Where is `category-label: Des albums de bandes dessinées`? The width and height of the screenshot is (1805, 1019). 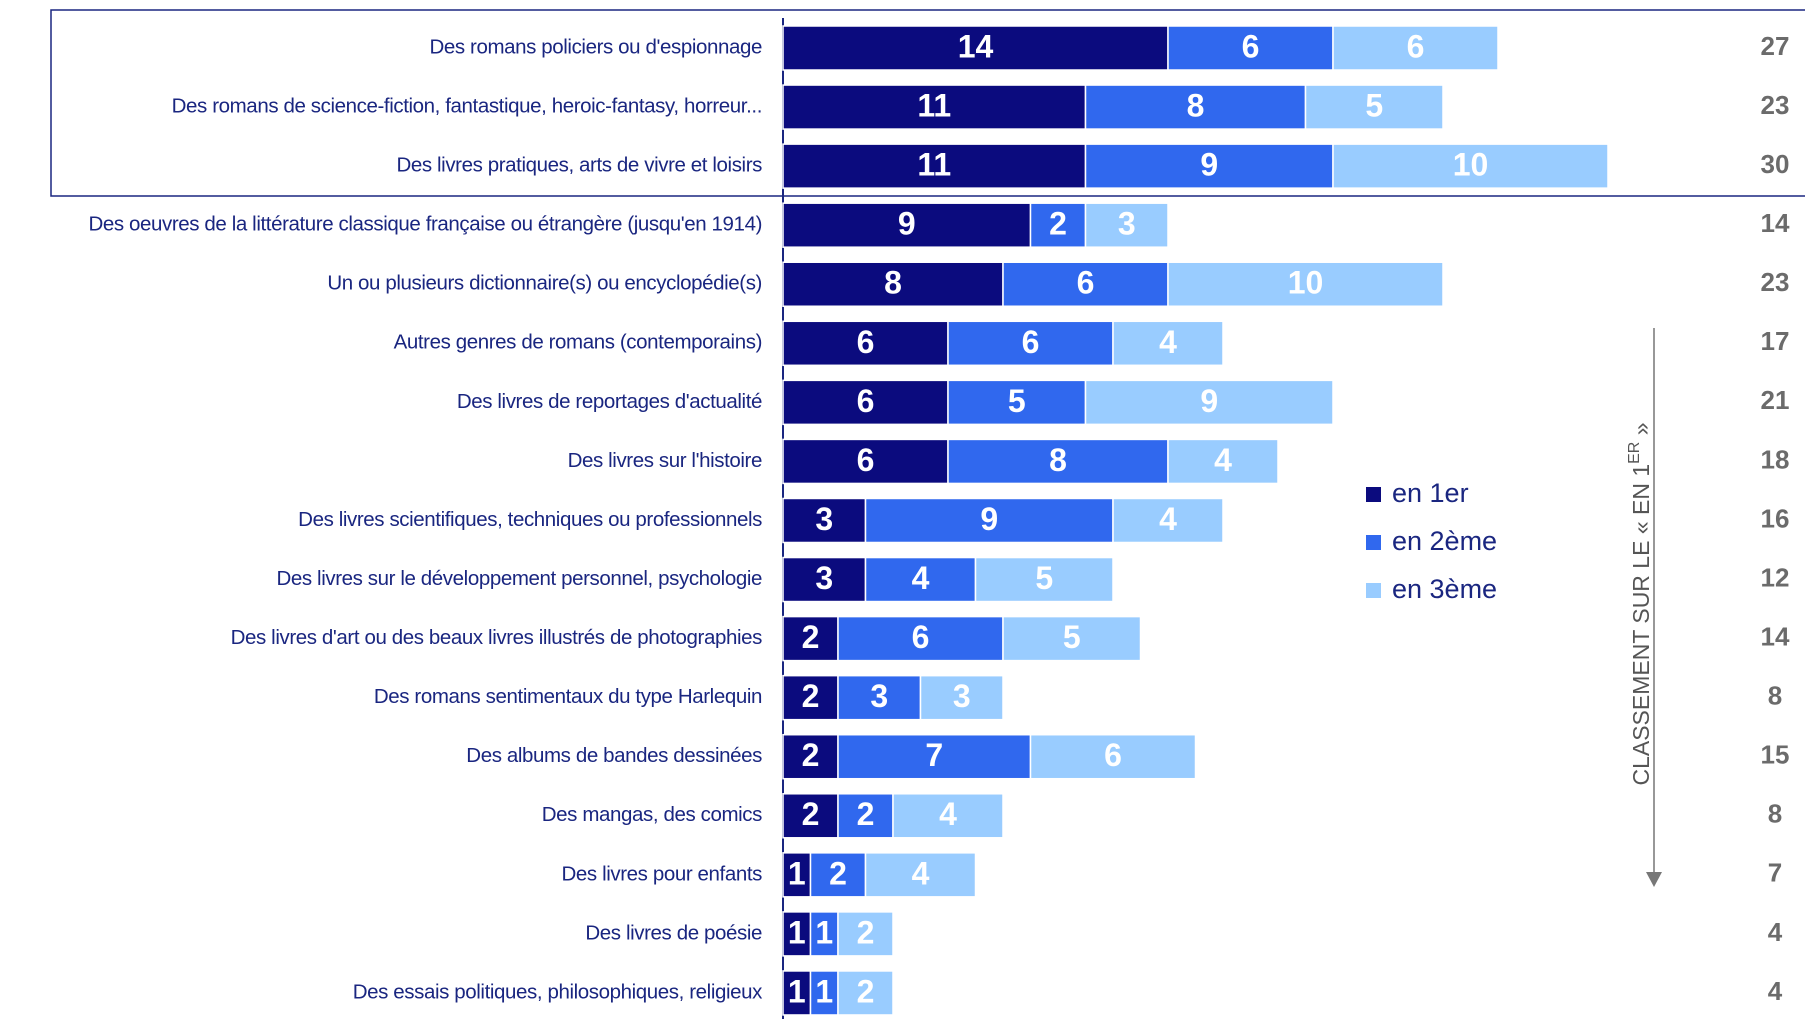 category-label: Des albums de bandes dessinées is located at coordinates (614, 755).